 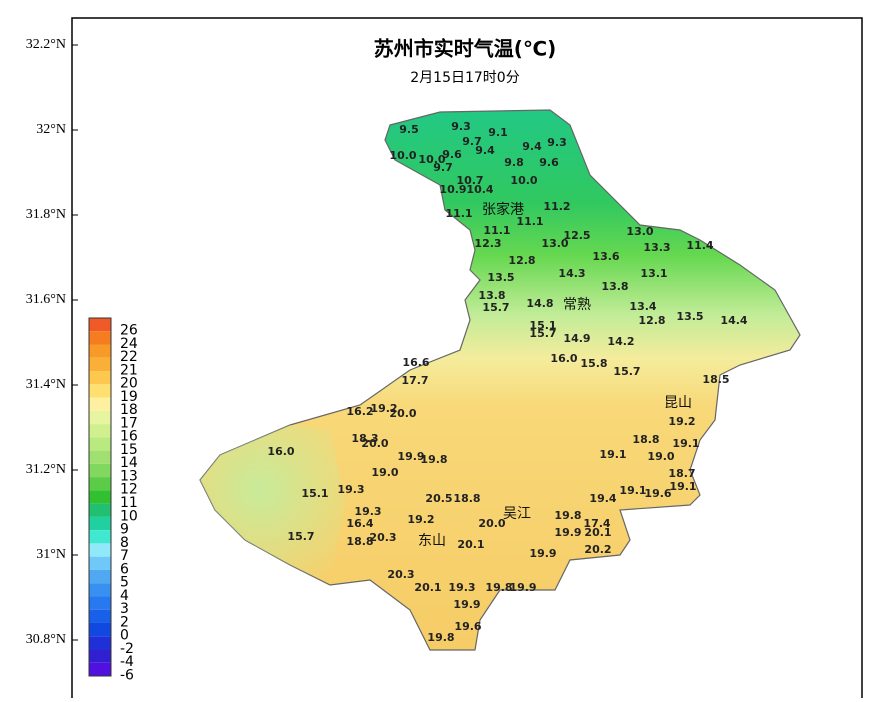 I want to click on station-value: 17.4, so click(x=596, y=523).